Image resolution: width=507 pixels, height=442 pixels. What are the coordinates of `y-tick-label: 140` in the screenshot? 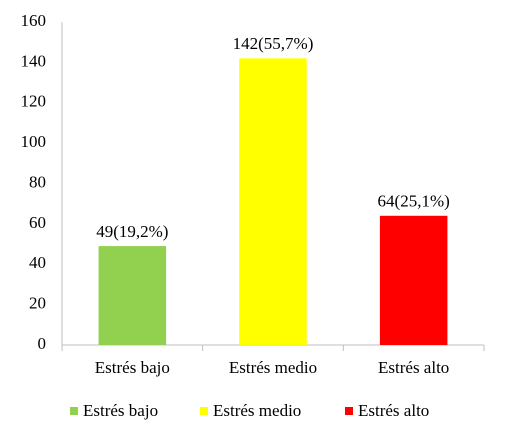 It's located at (34, 60).